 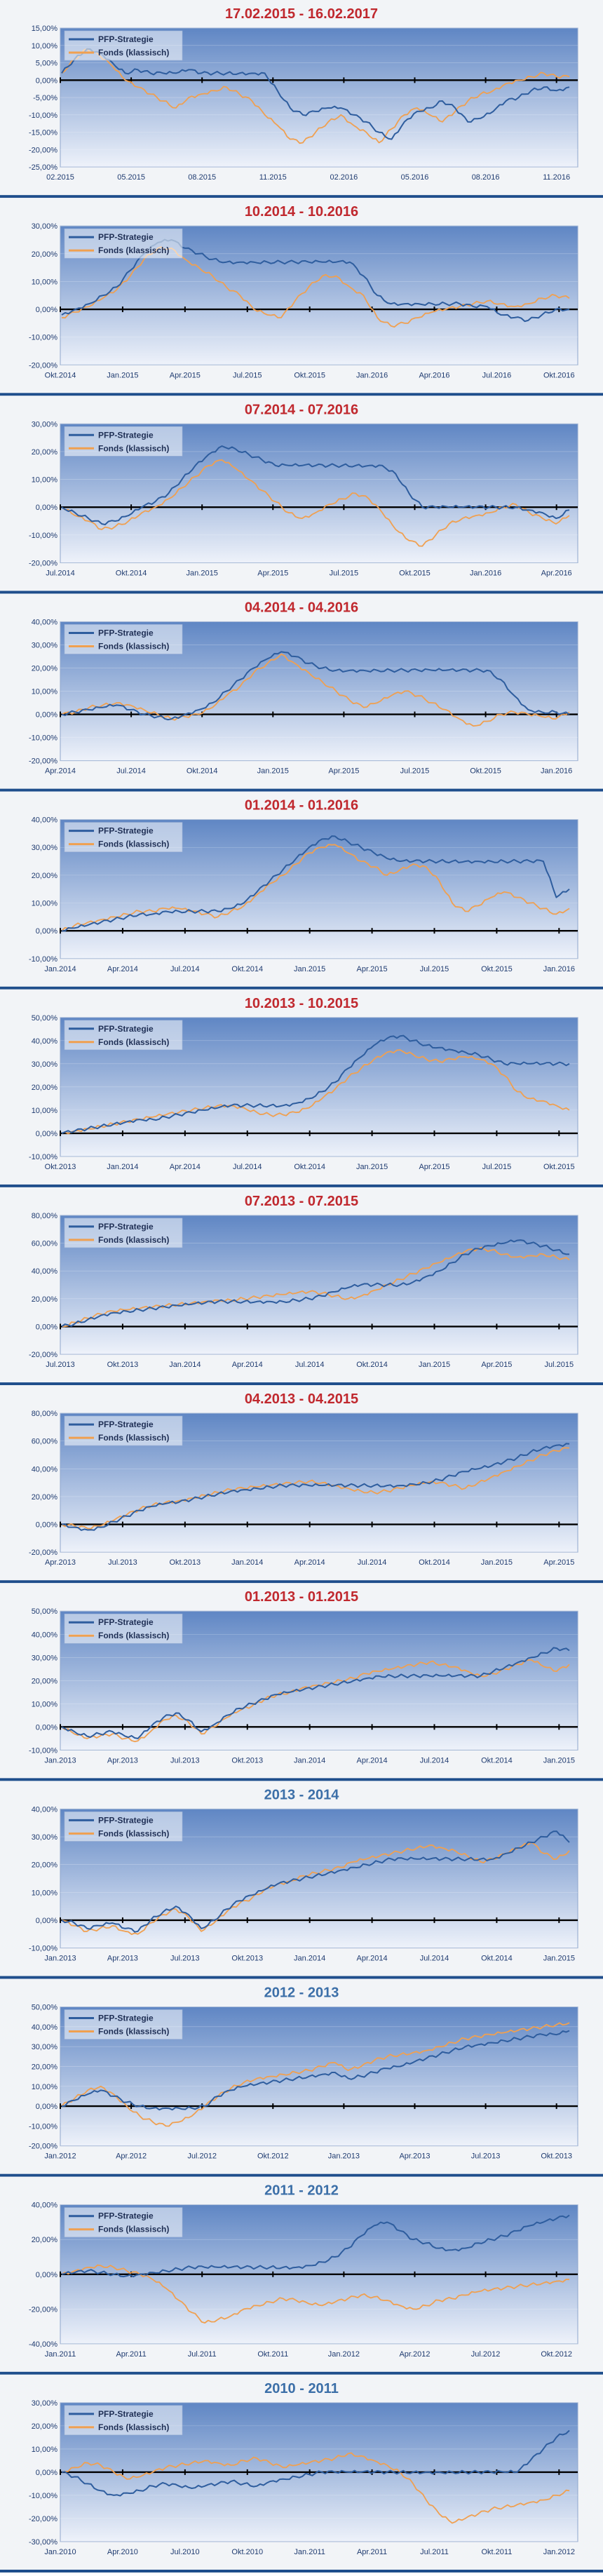 I want to click on x-tick-label: Okt.2012, so click(x=556, y=2354).